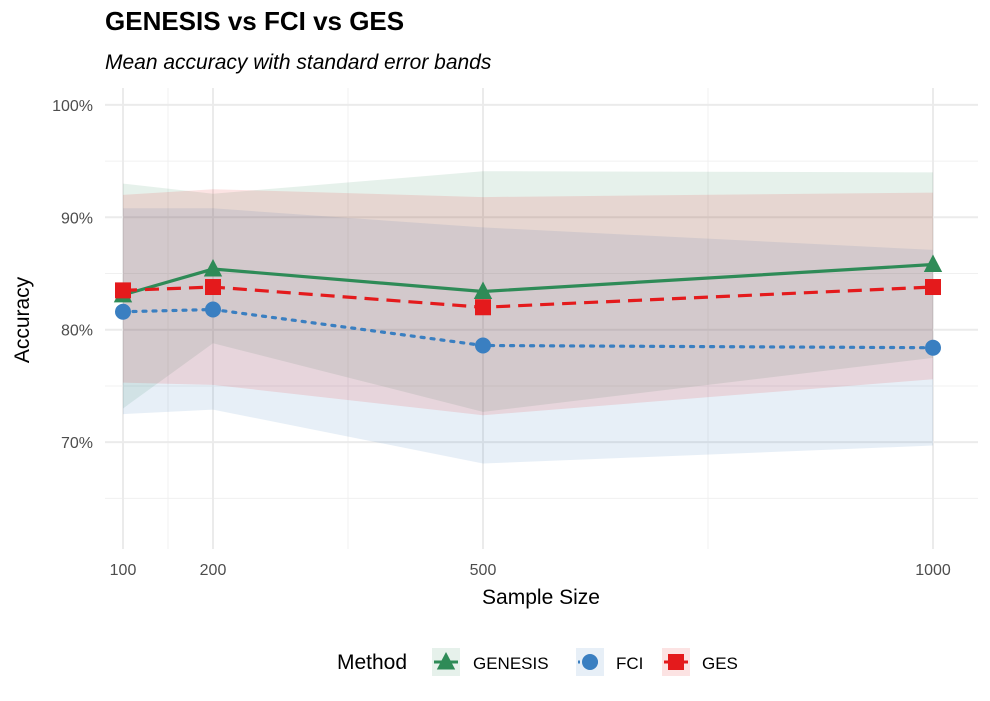 This screenshot has height=701, width=990. Describe the element at coordinates (123, 570) in the screenshot. I see `x-tick-label: 100` at that location.